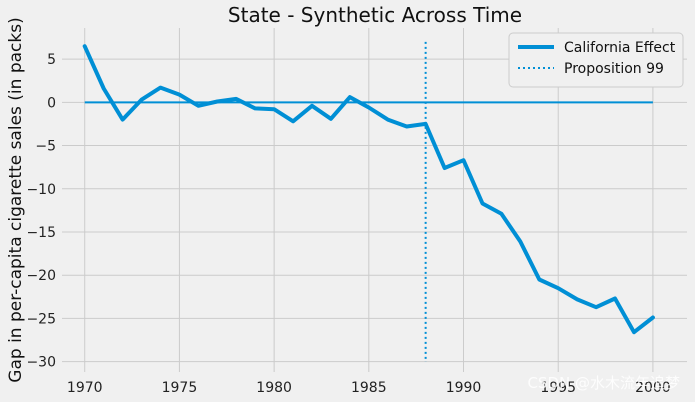 The image size is (695, 402). What do you see at coordinates (375, 15) in the screenshot?
I see `chart-title: State - Synthetic Across Time` at bounding box center [375, 15].